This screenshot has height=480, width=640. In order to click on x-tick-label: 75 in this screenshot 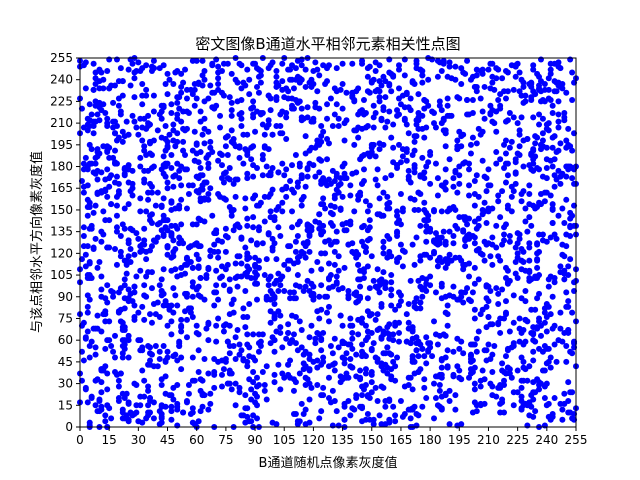, I will do `click(225, 440)`.